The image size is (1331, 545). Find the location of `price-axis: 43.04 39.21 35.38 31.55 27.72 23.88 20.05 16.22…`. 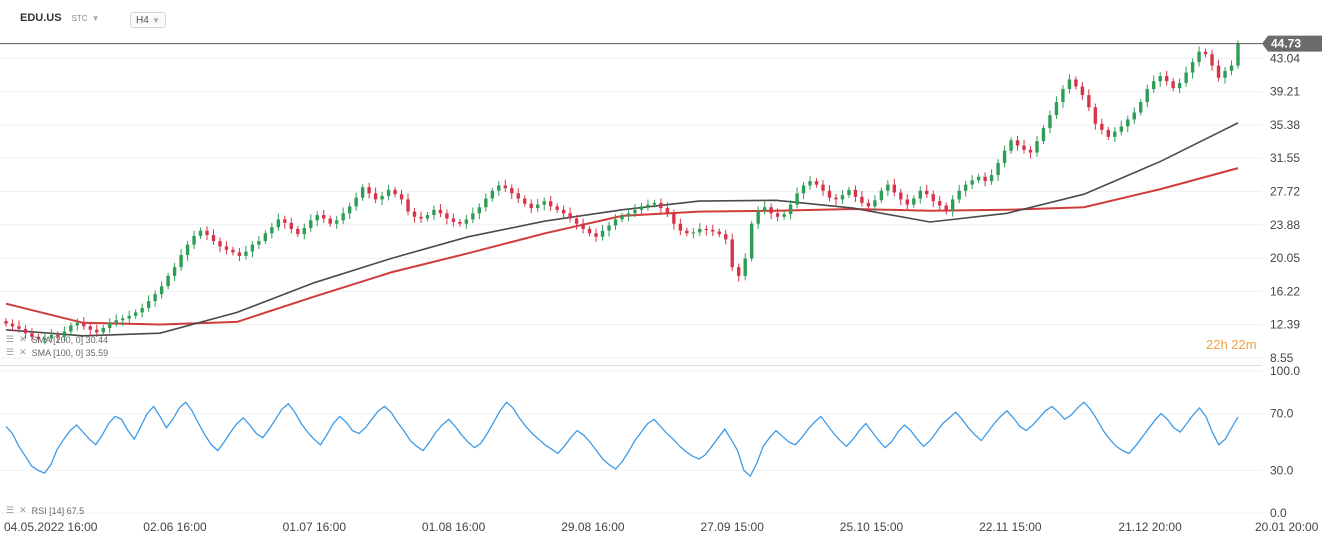

price-axis: 43.04 39.21 35.38 31.55 27.72 23.88 20.05 16.22… is located at coordinates (1285, 208).